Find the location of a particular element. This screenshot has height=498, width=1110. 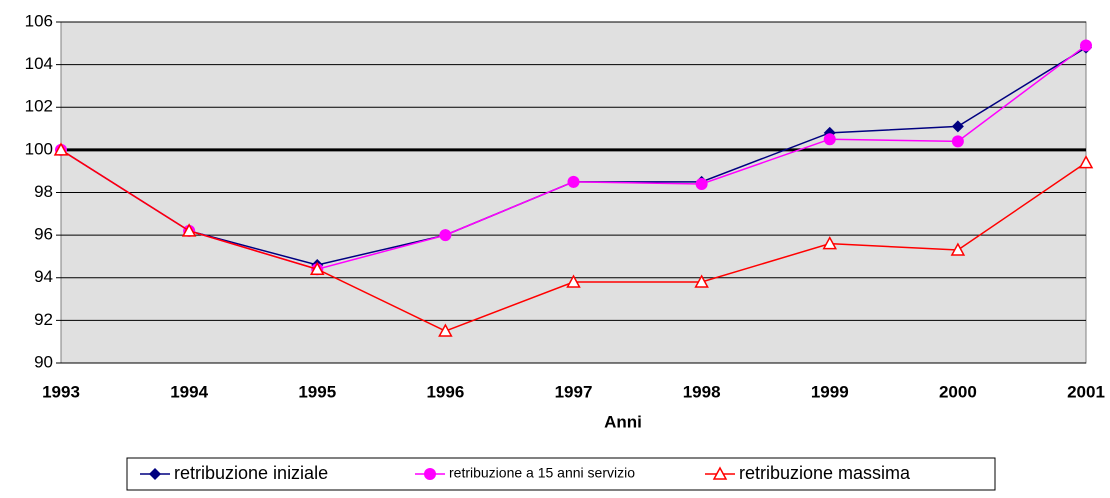

x-axis-label: Anni is located at coordinates (623, 421).